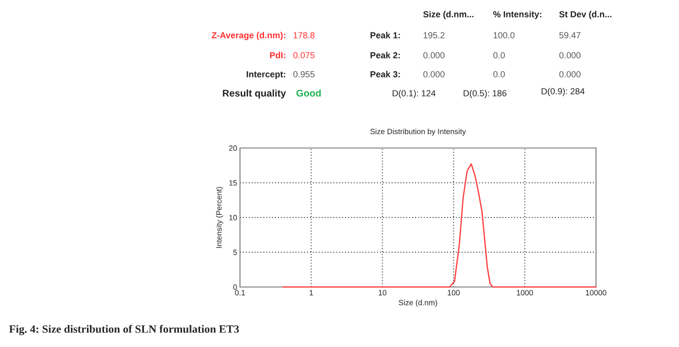 The image size is (679, 347). I want to click on text: Result quality, so click(254, 94).